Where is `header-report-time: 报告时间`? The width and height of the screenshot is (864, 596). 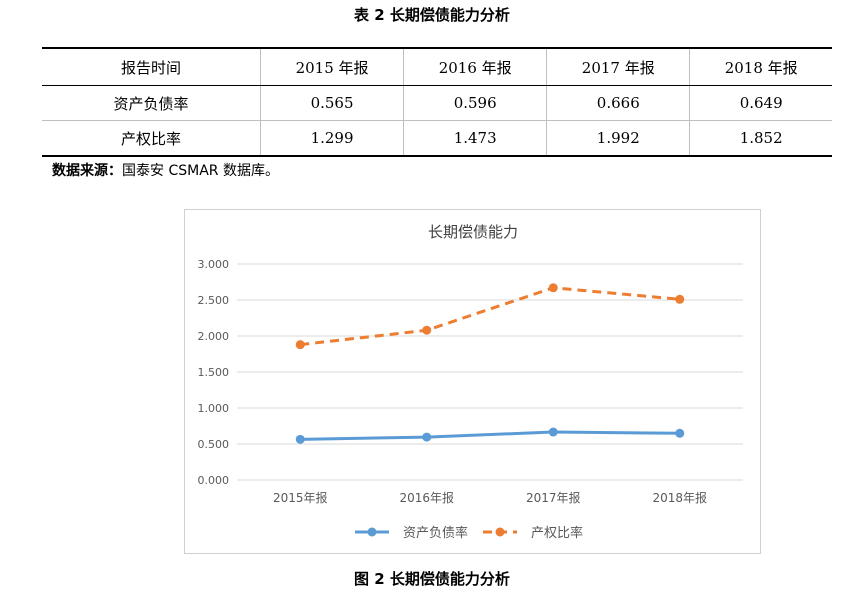
header-report-time: 报告时间 is located at coordinates (151, 66).